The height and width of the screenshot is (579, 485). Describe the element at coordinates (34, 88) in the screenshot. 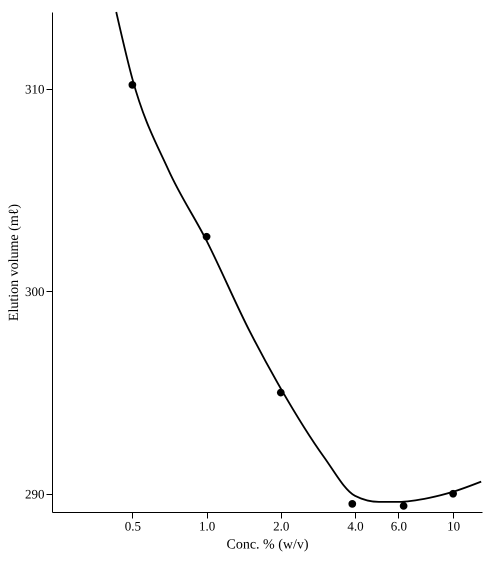

I see `y-tick-label: 310` at that location.